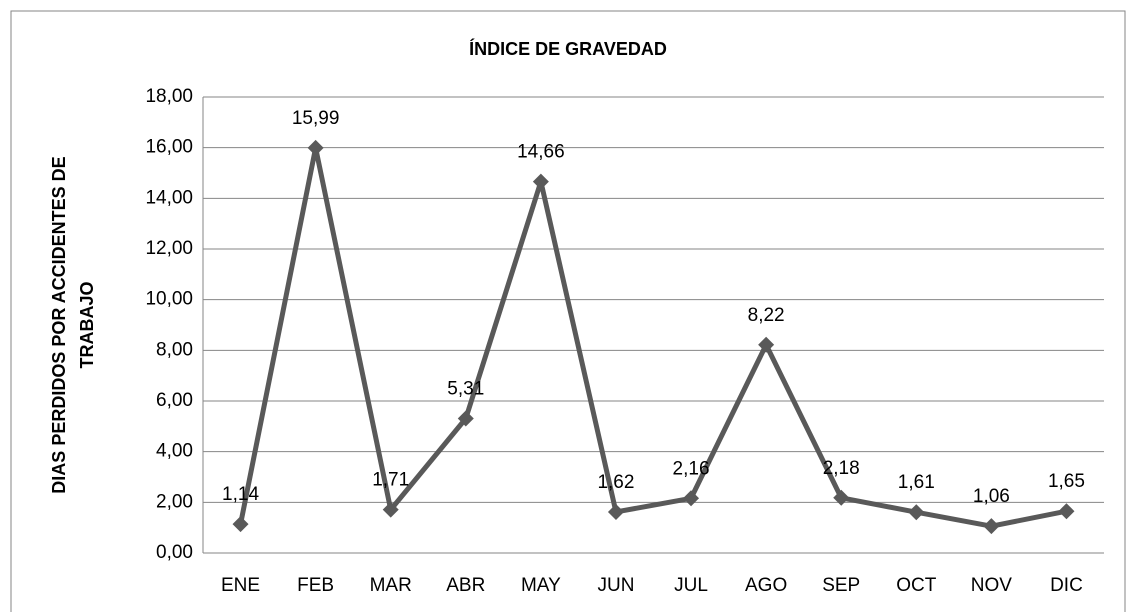 This screenshot has height=612, width=1136. Describe the element at coordinates (169, 147) in the screenshot. I see `y-tick-label: 16,00` at that location.